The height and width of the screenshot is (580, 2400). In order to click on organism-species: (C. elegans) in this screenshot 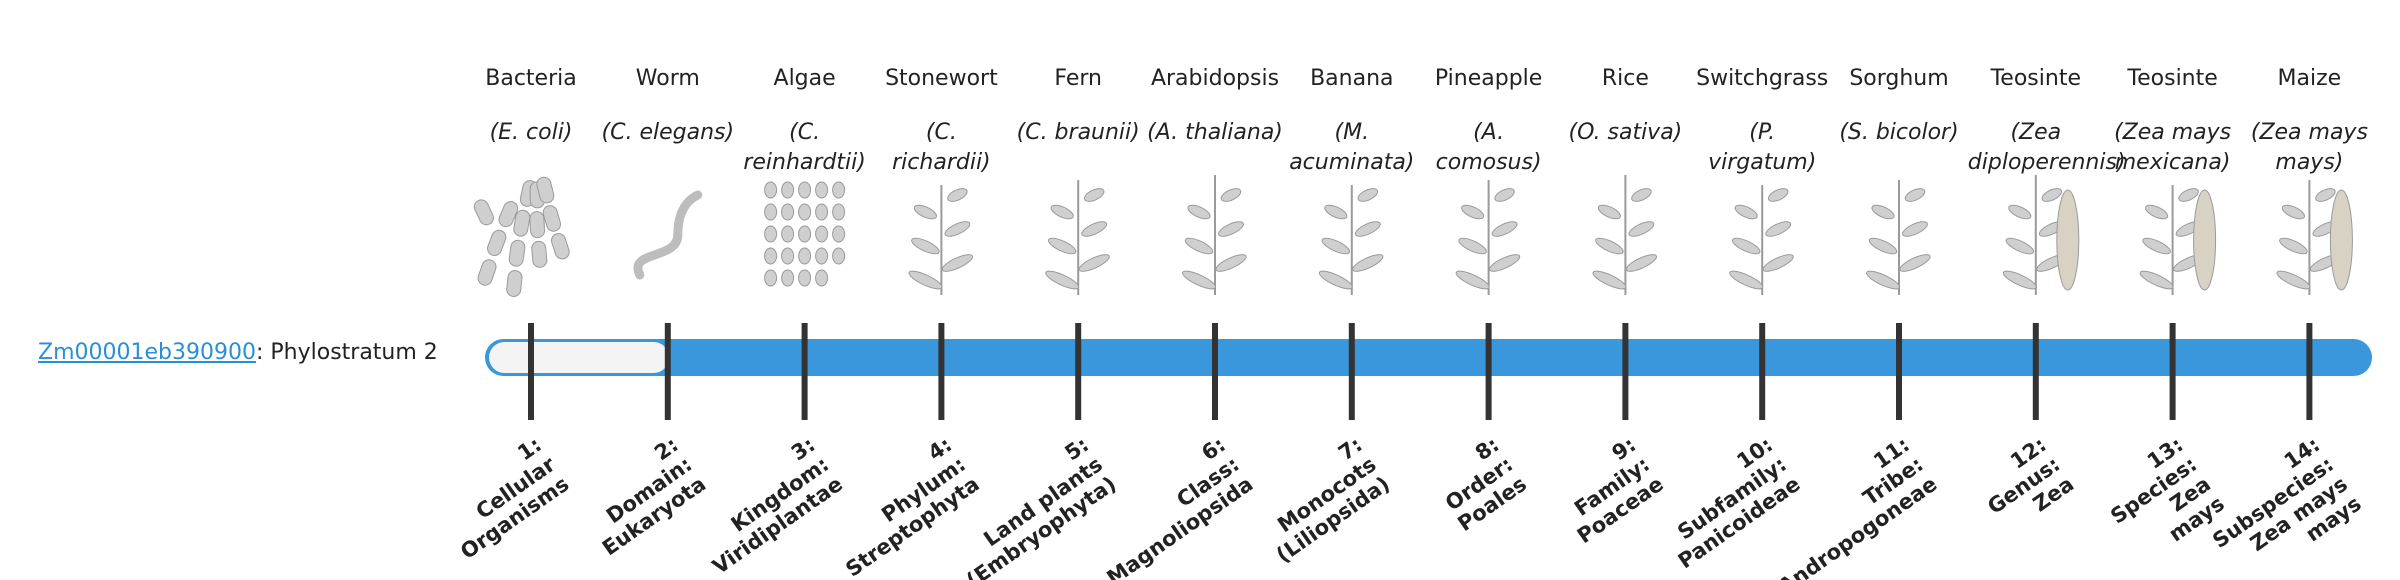, I will do `click(668, 132)`.